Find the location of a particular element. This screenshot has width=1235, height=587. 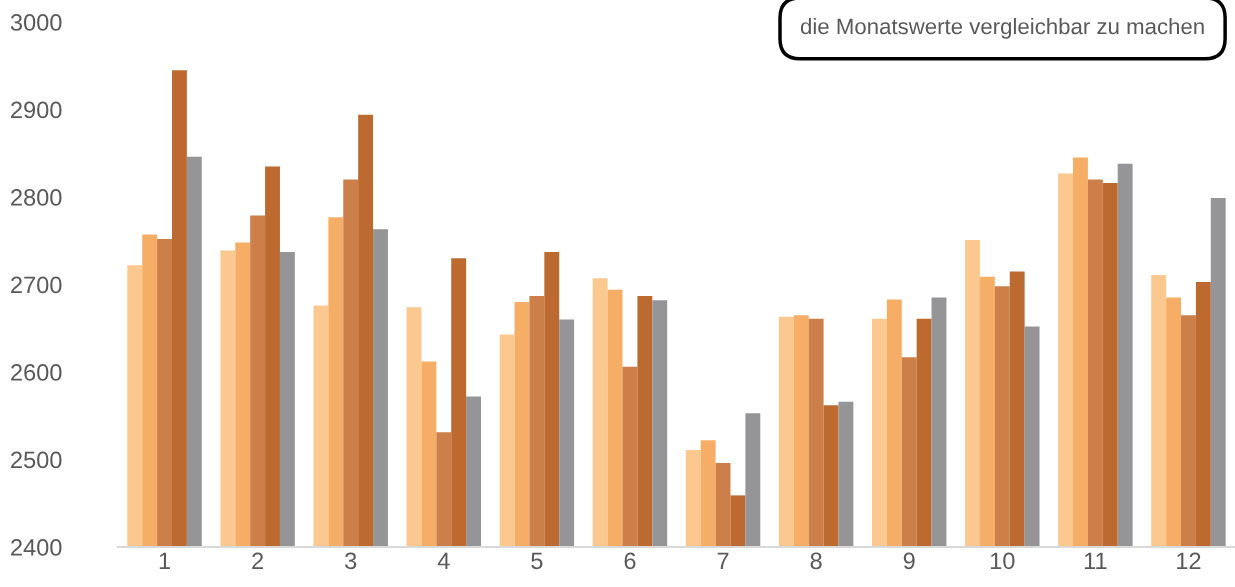

x-tick-label: 3 is located at coordinates (351, 561).